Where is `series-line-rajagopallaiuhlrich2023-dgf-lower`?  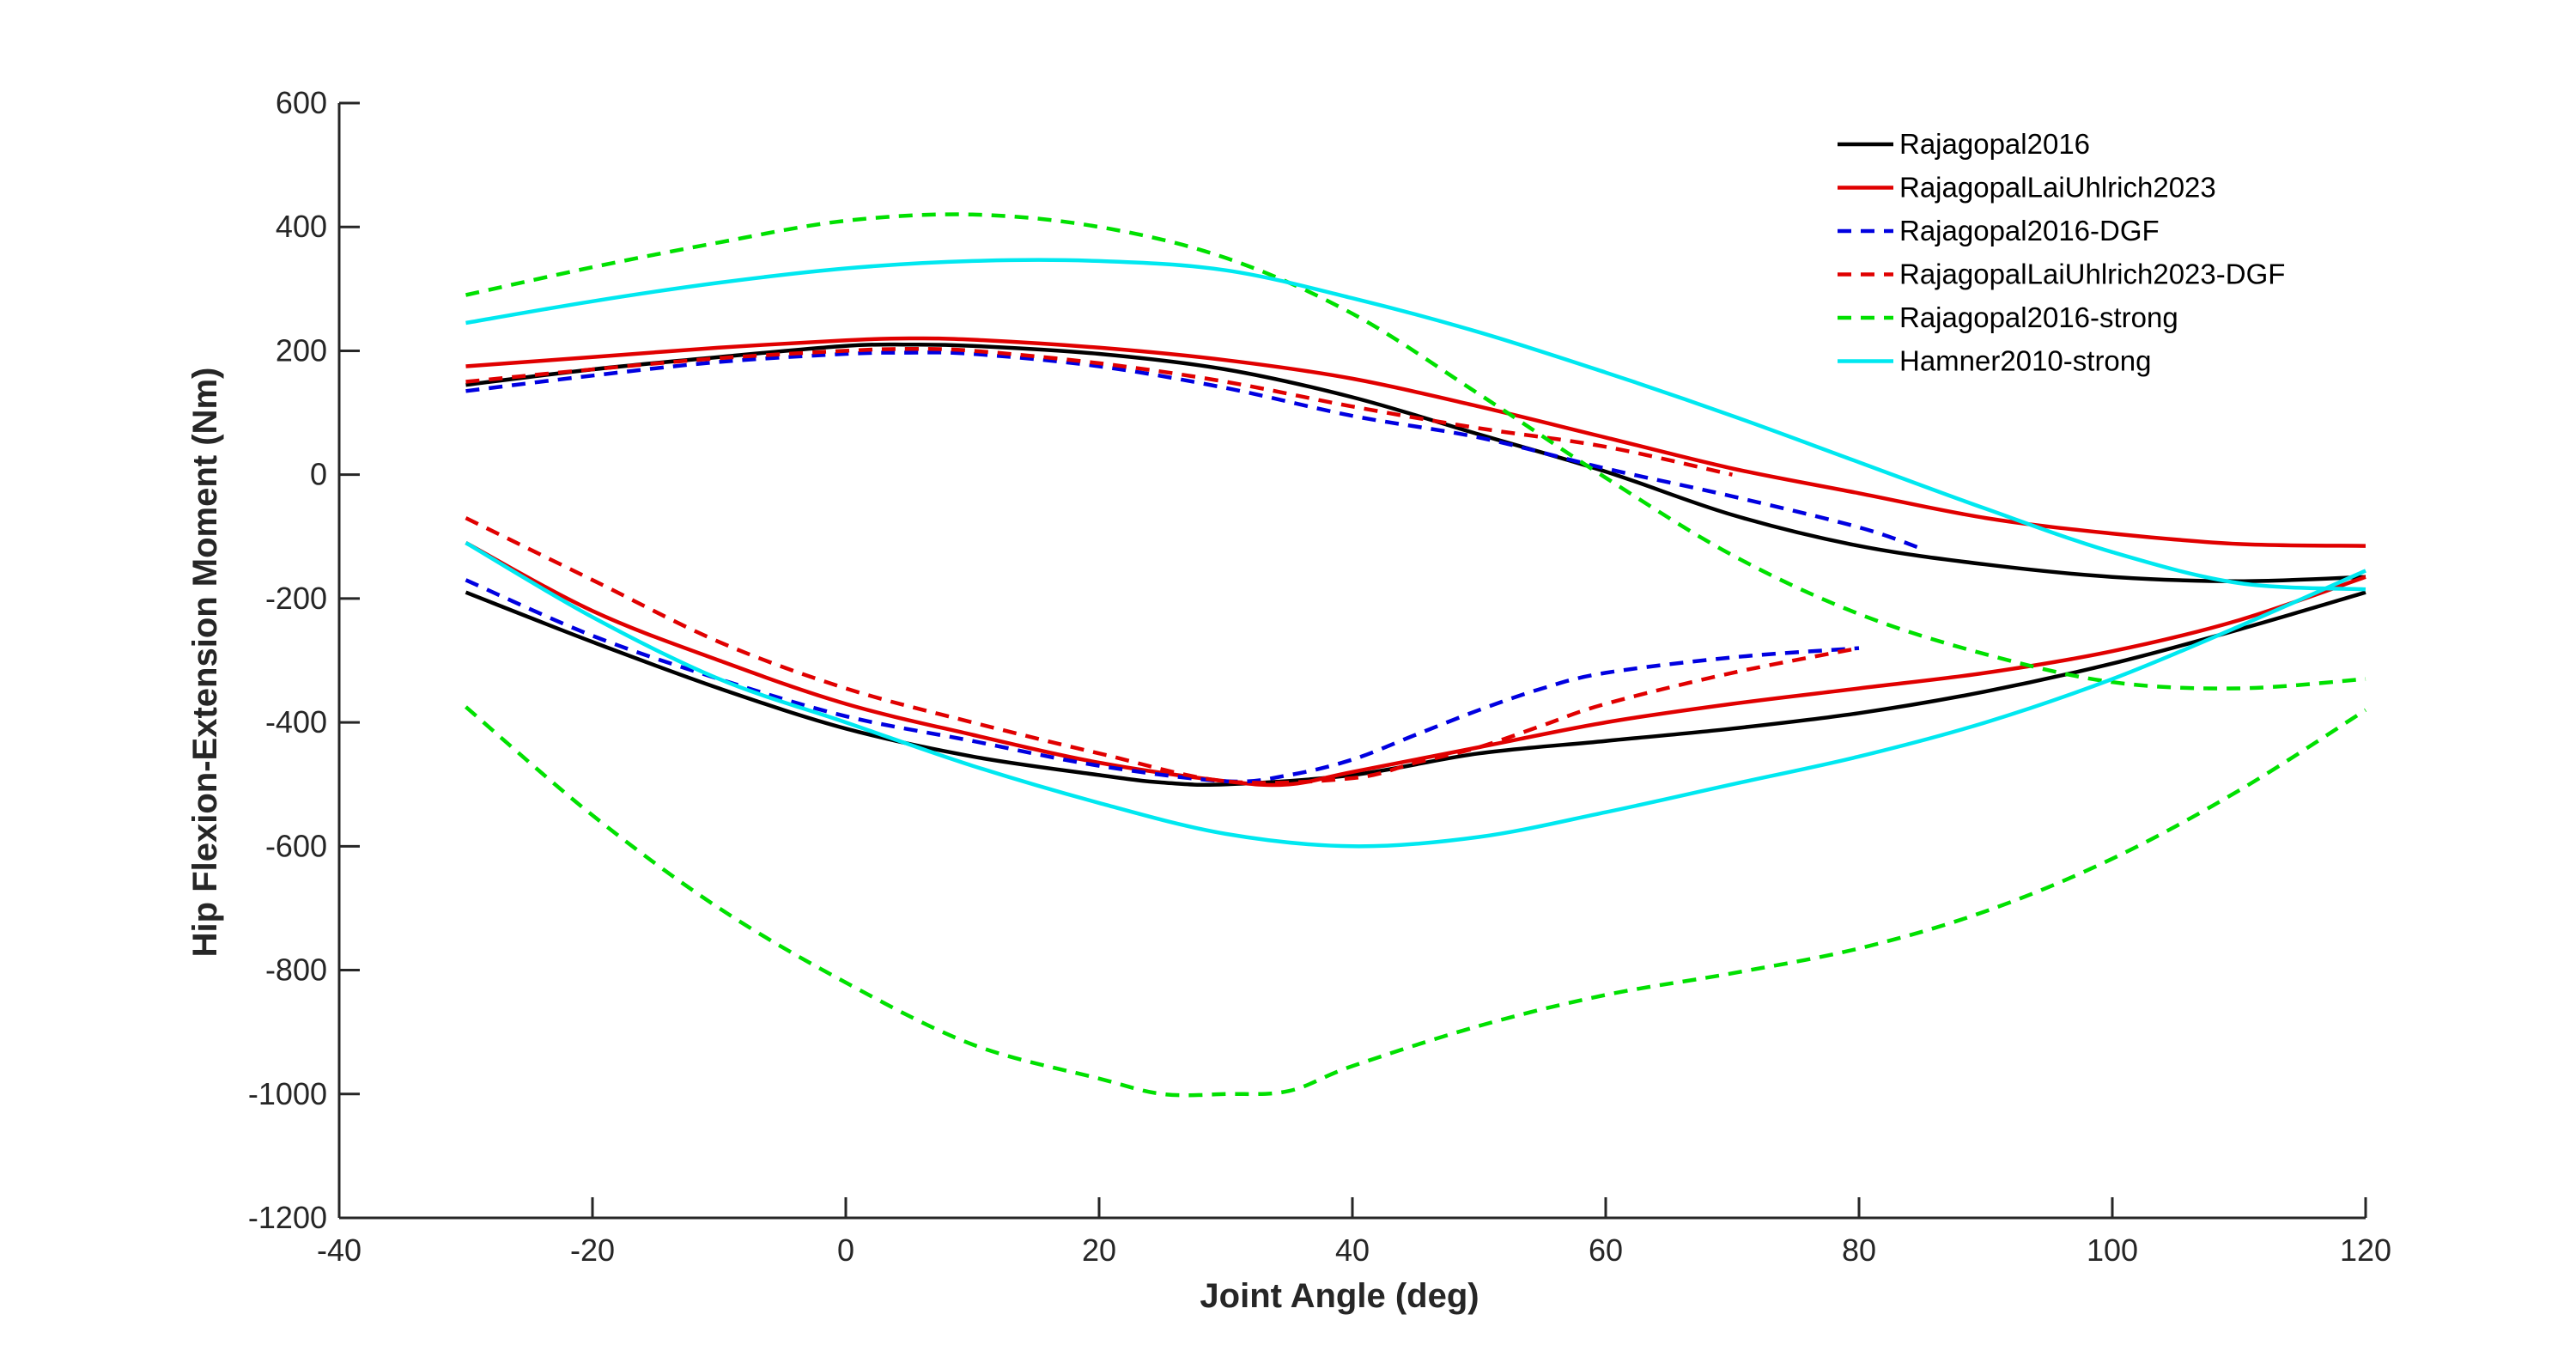
series-line-rajagopallaiuhlrich2023-dgf-lower is located at coordinates (1162, 650).